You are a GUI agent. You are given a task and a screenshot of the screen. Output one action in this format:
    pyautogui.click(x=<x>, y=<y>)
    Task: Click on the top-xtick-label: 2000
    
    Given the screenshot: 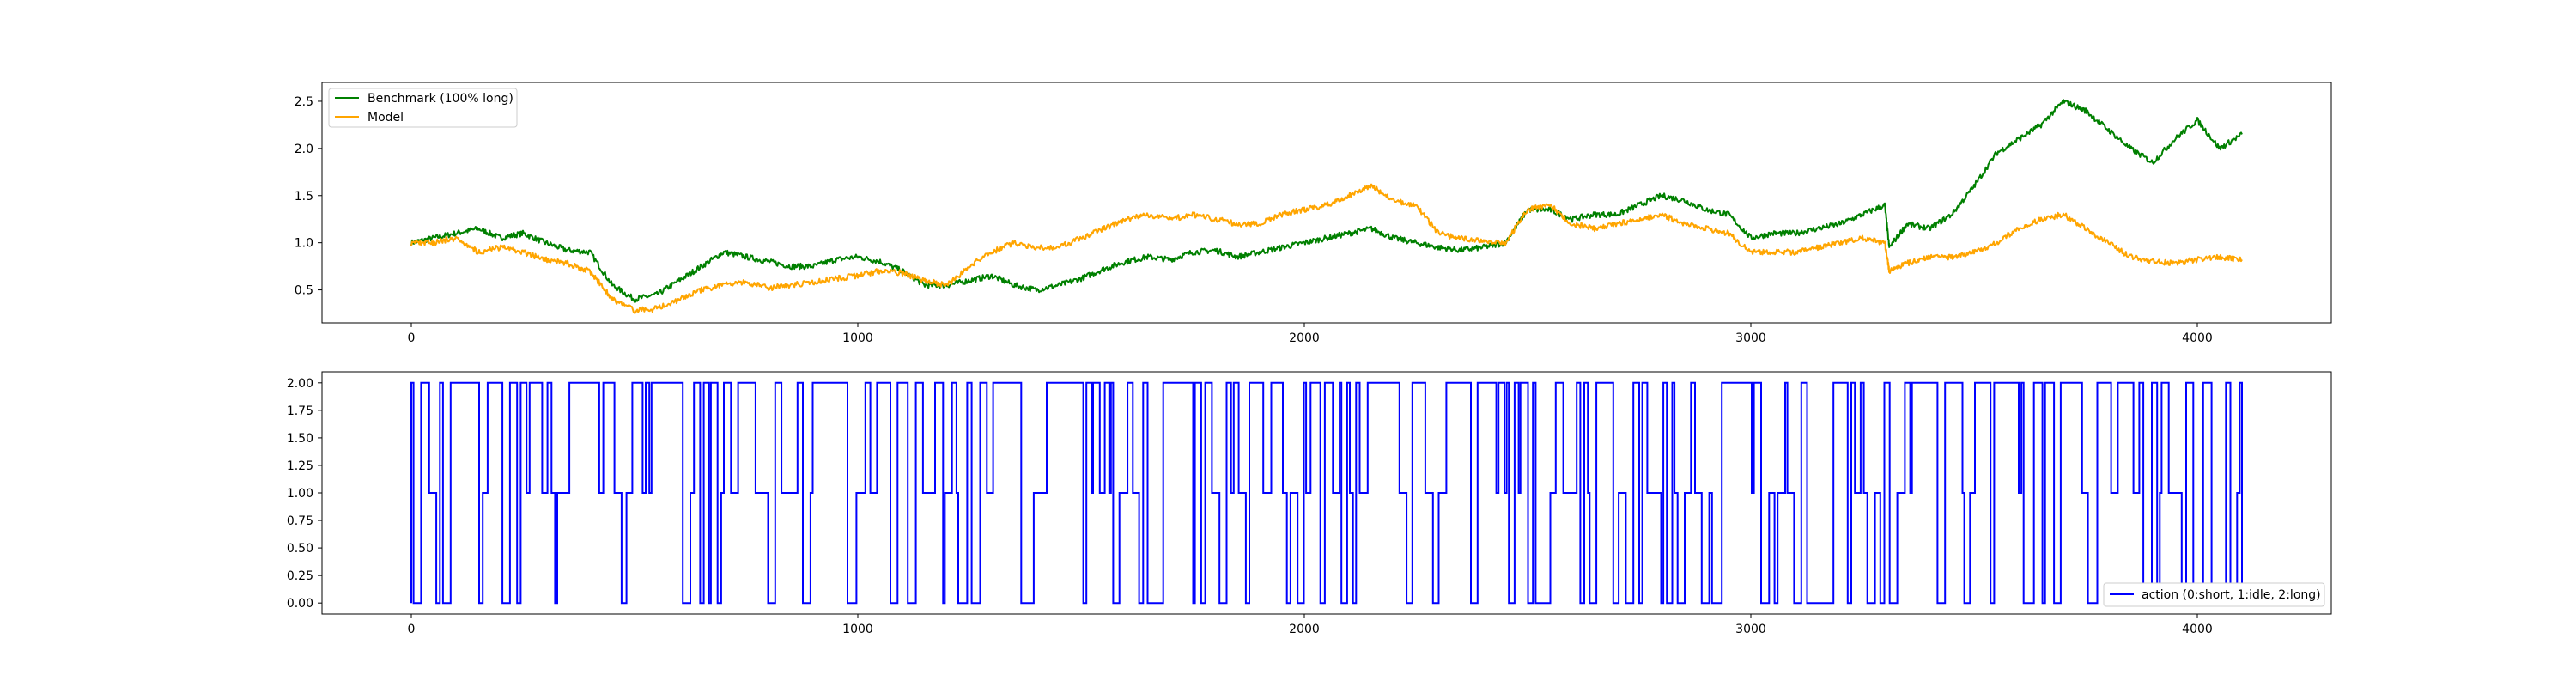 What is the action you would take?
    pyautogui.click(x=1305, y=338)
    